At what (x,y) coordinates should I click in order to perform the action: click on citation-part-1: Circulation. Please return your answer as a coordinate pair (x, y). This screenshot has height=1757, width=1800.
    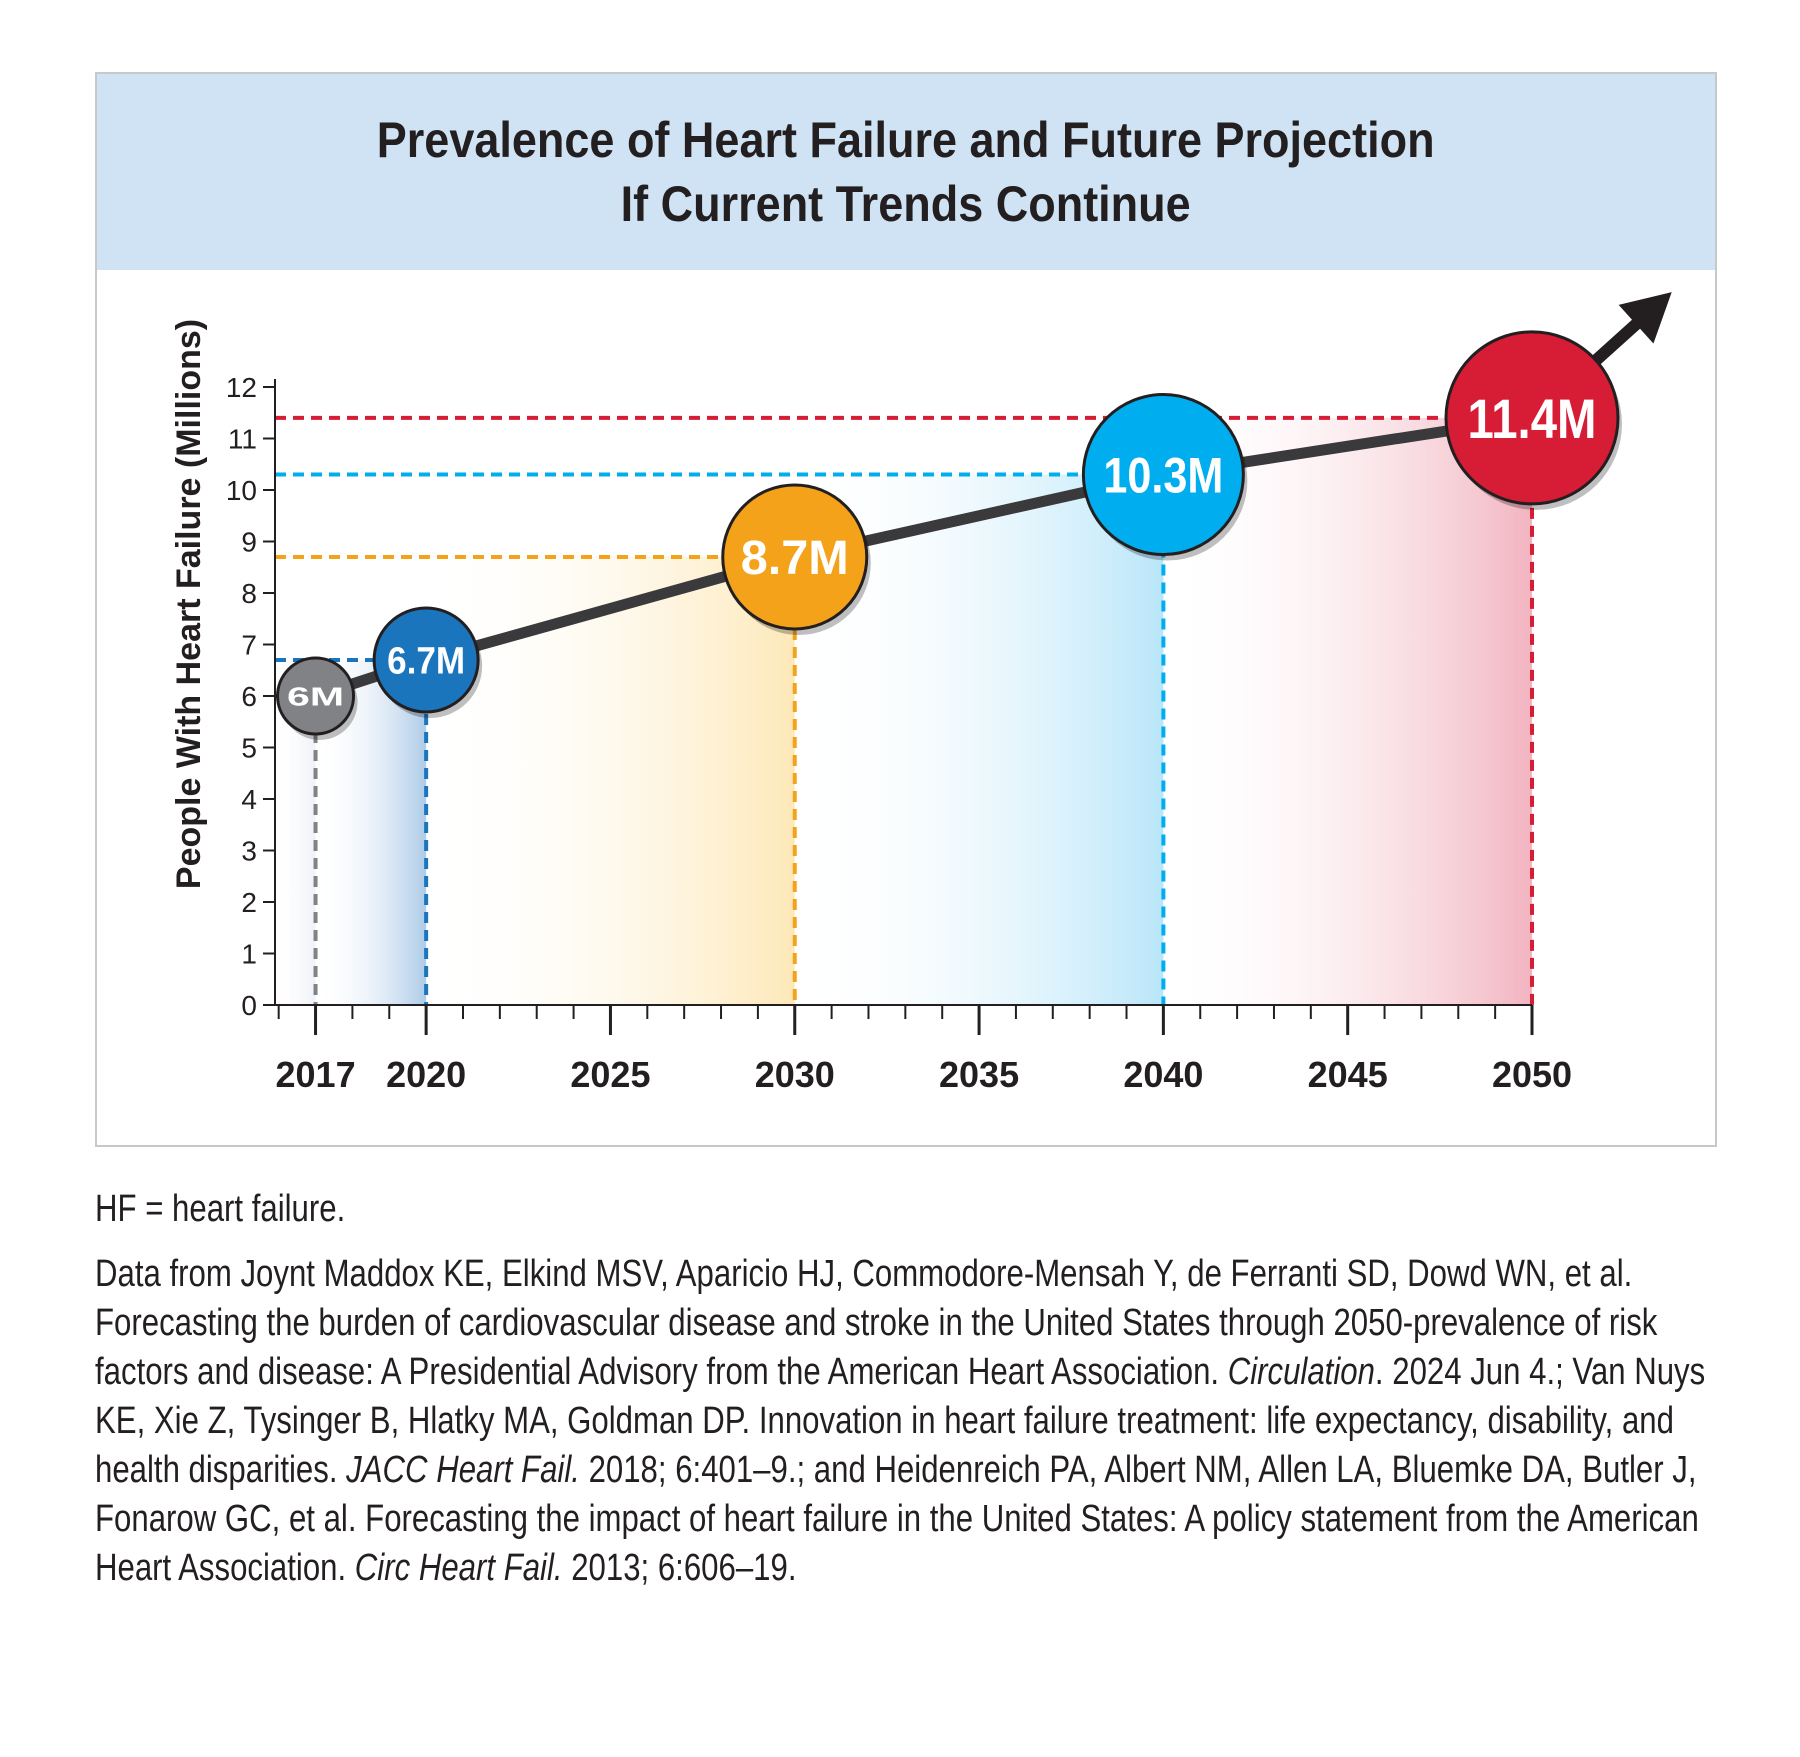
    Looking at the image, I should click on (1301, 1372).